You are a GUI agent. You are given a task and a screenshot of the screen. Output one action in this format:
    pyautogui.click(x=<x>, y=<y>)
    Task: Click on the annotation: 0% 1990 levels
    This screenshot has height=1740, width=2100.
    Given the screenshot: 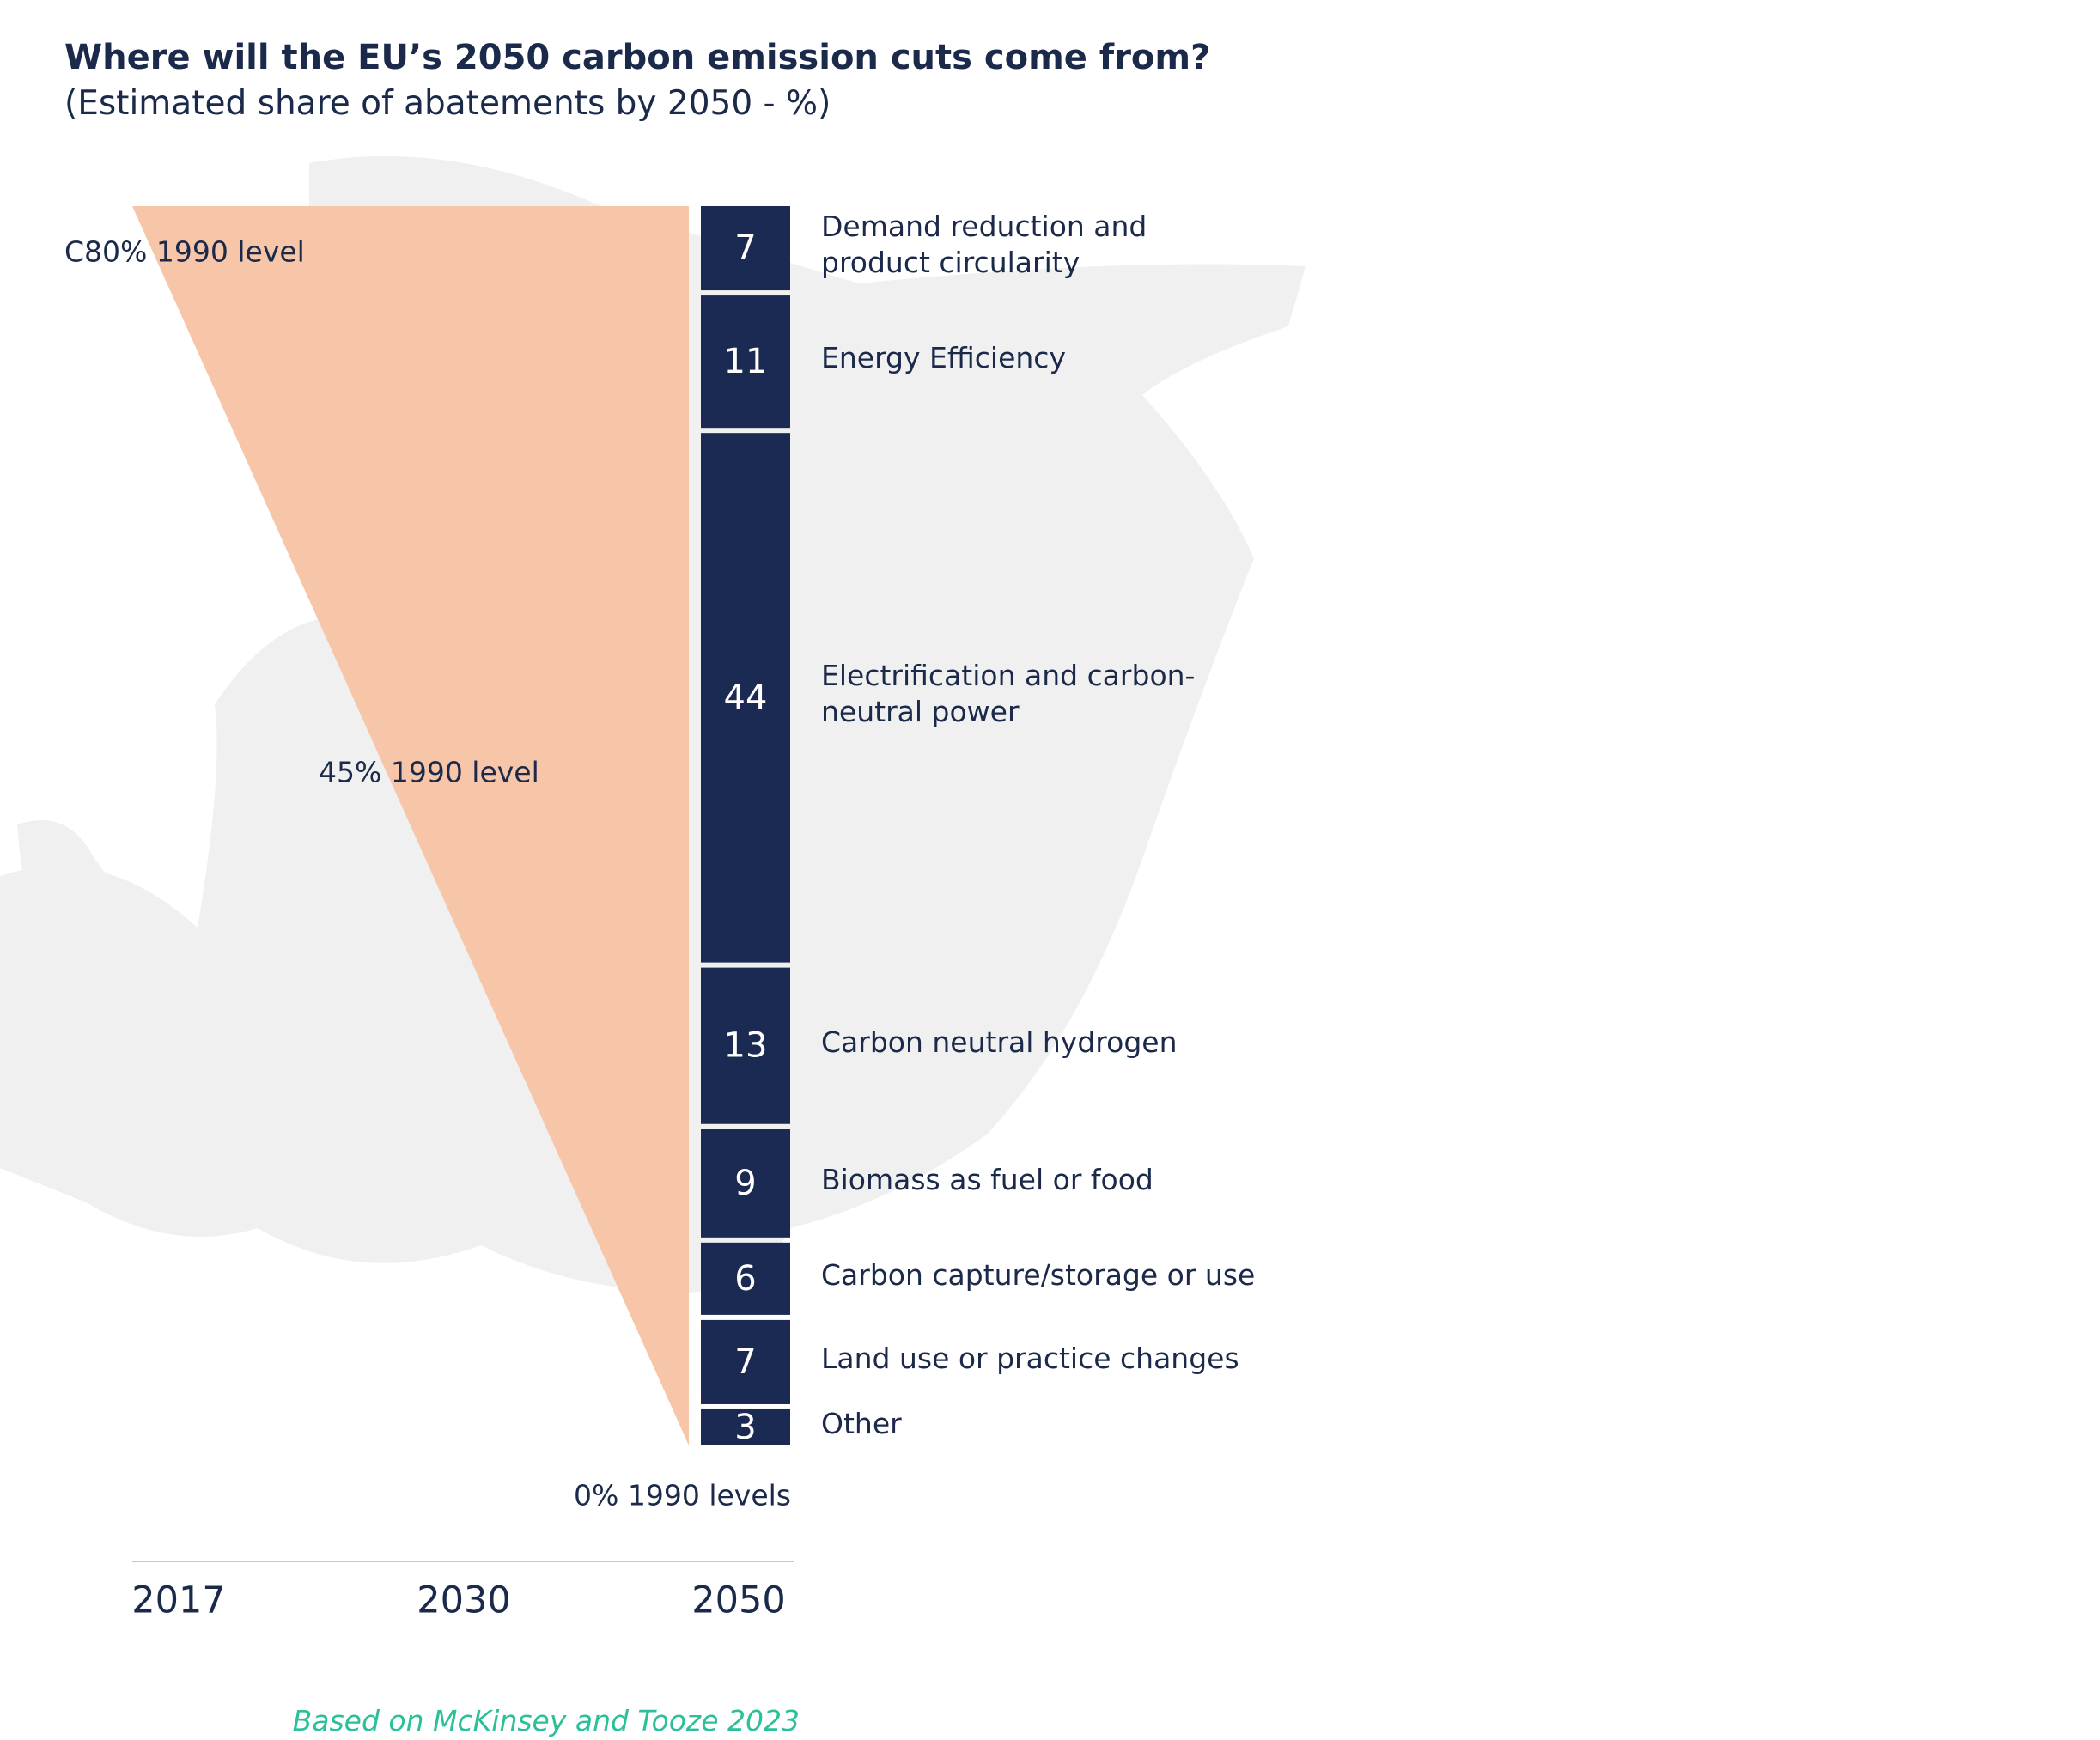 What is the action you would take?
    pyautogui.click(x=682, y=1495)
    